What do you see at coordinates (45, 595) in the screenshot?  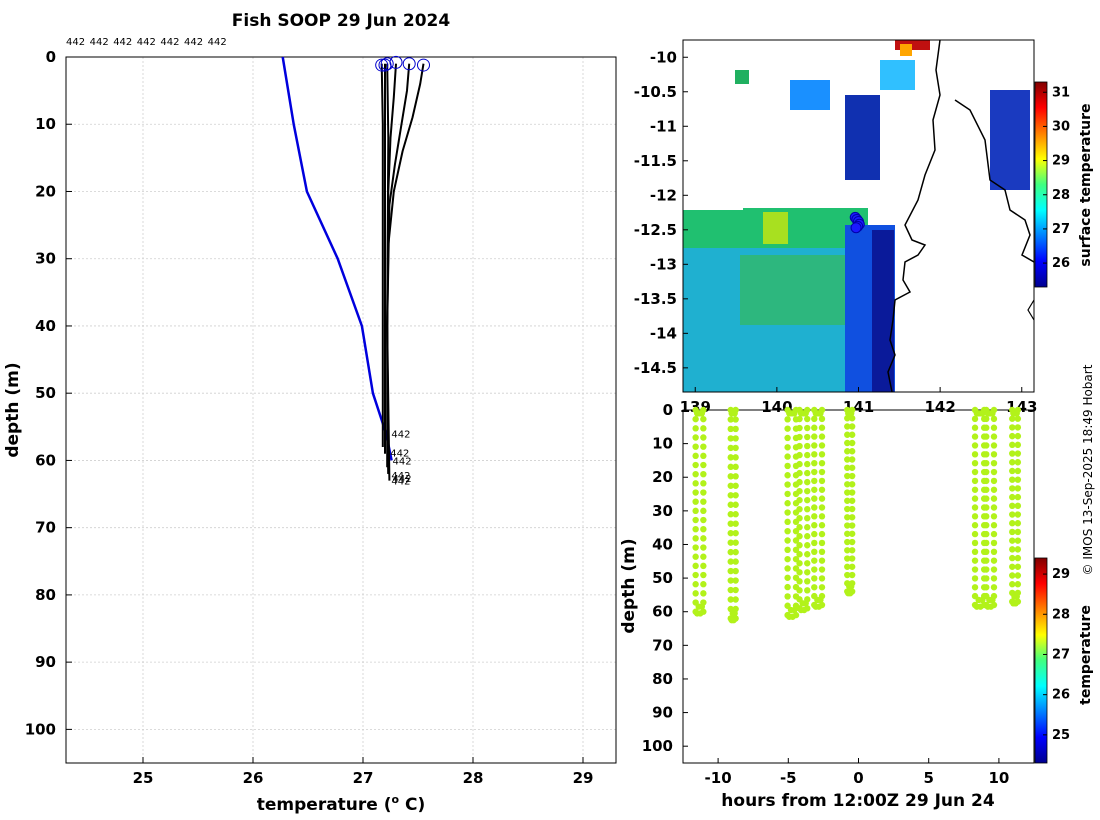 I see `y-tick-label: 80` at bounding box center [45, 595].